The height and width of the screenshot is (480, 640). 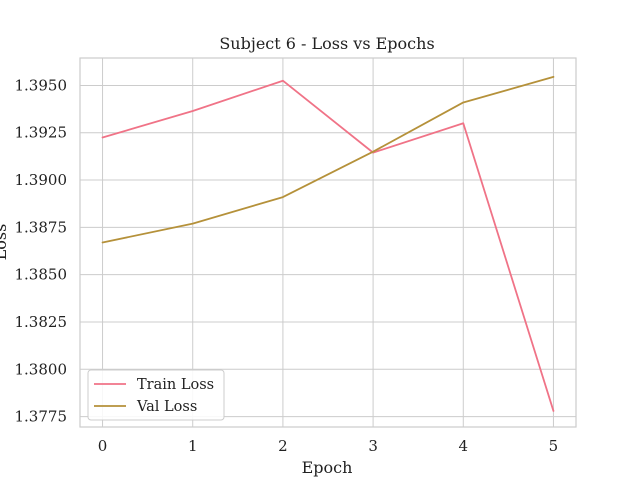 What do you see at coordinates (554, 446) in the screenshot?
I see `x-tick-label: 5` at bounding box center [554, 446].